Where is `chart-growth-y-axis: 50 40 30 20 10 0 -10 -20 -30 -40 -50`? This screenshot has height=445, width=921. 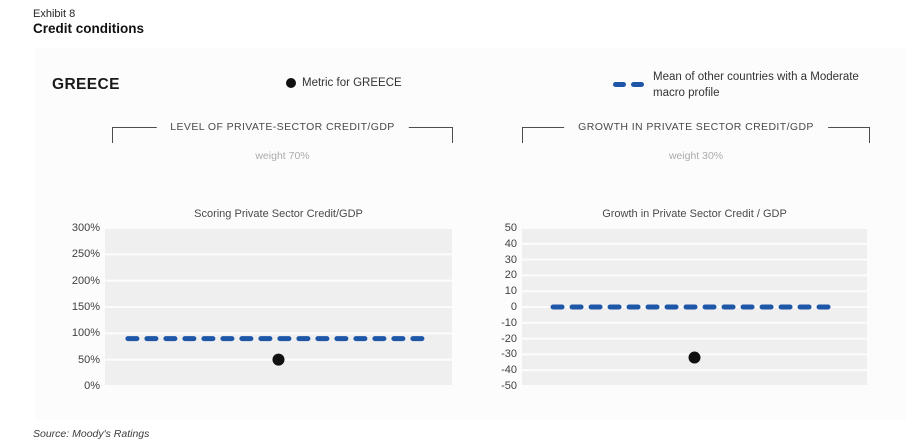
chart-growth-y-axis: 50 40 30 20 10 0 -10 -20 -30 -40 -50 is located at coordinates (491, 307).